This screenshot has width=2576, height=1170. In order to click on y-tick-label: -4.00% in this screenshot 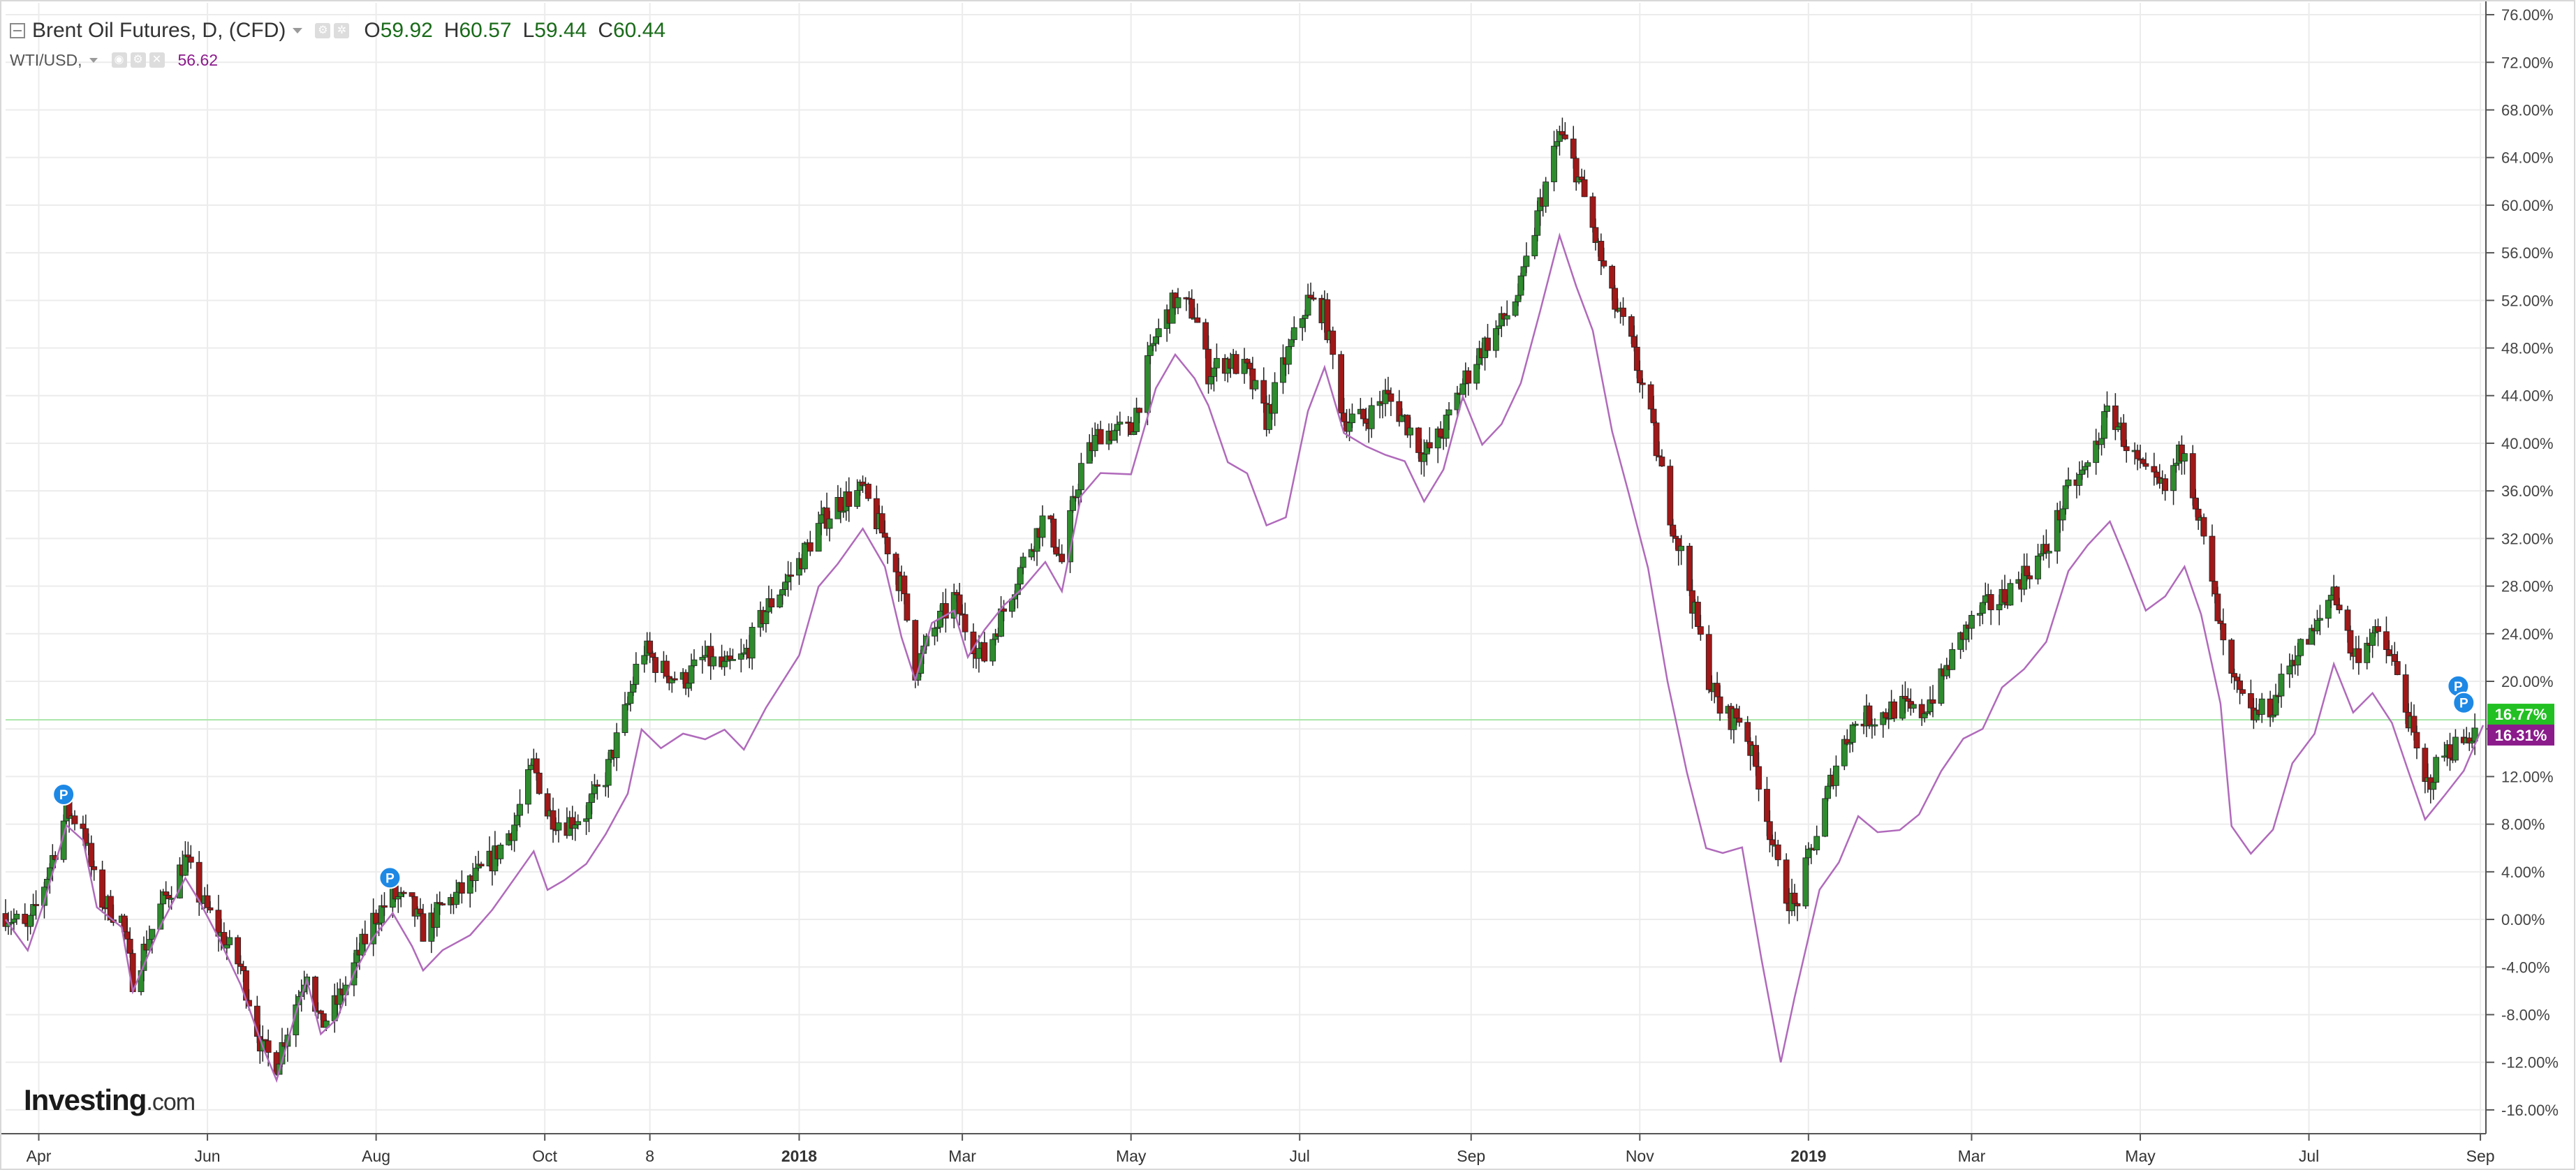, I will do `click(2525, 967)`.